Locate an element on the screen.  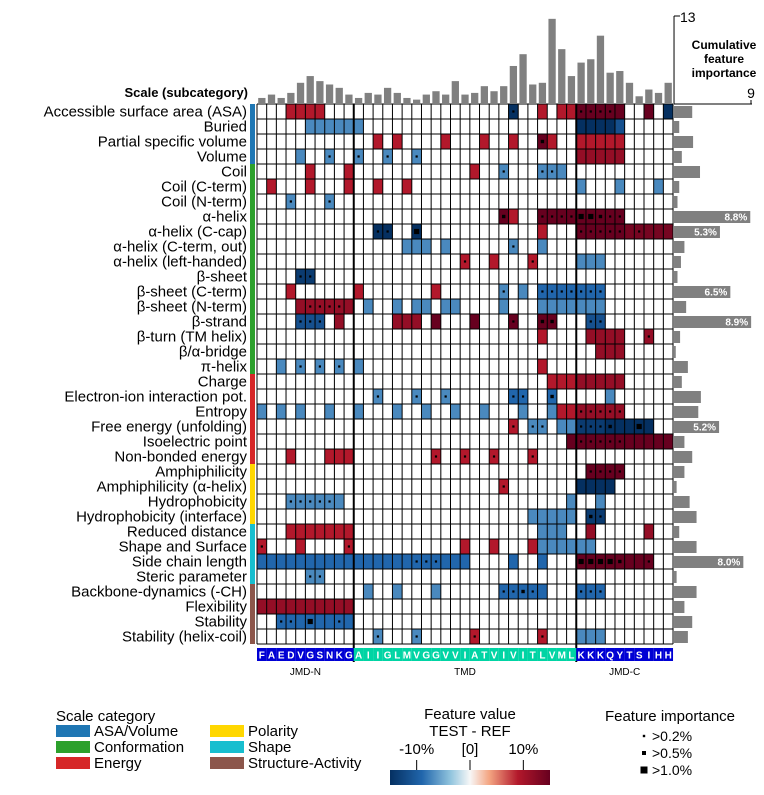
row-label: Amphiphilicity (α-helix) is located at coordinates (172, 487).